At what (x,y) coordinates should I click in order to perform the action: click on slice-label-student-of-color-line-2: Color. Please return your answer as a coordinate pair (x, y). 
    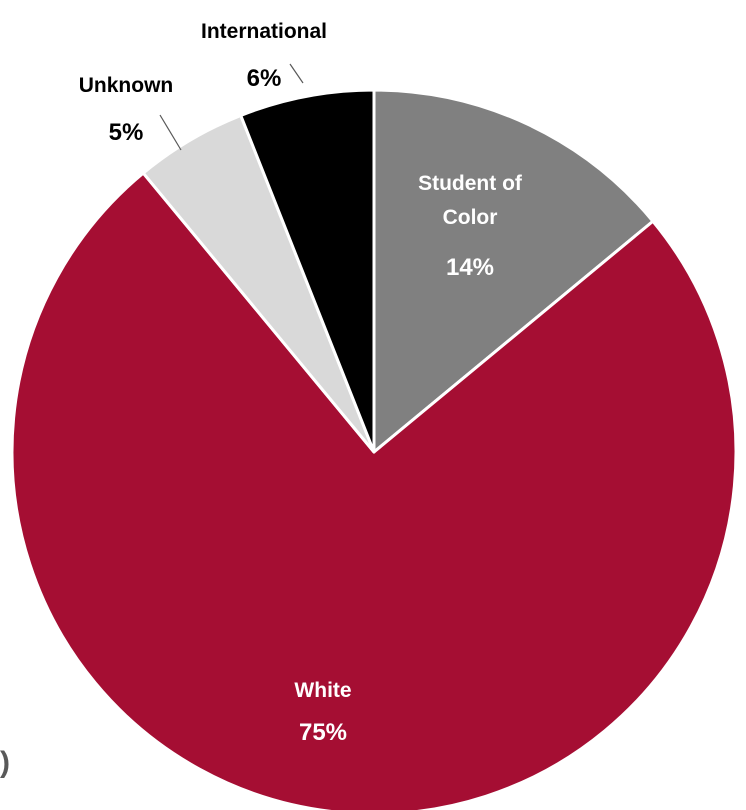
    Looking at the image, I should click on (470, 217).